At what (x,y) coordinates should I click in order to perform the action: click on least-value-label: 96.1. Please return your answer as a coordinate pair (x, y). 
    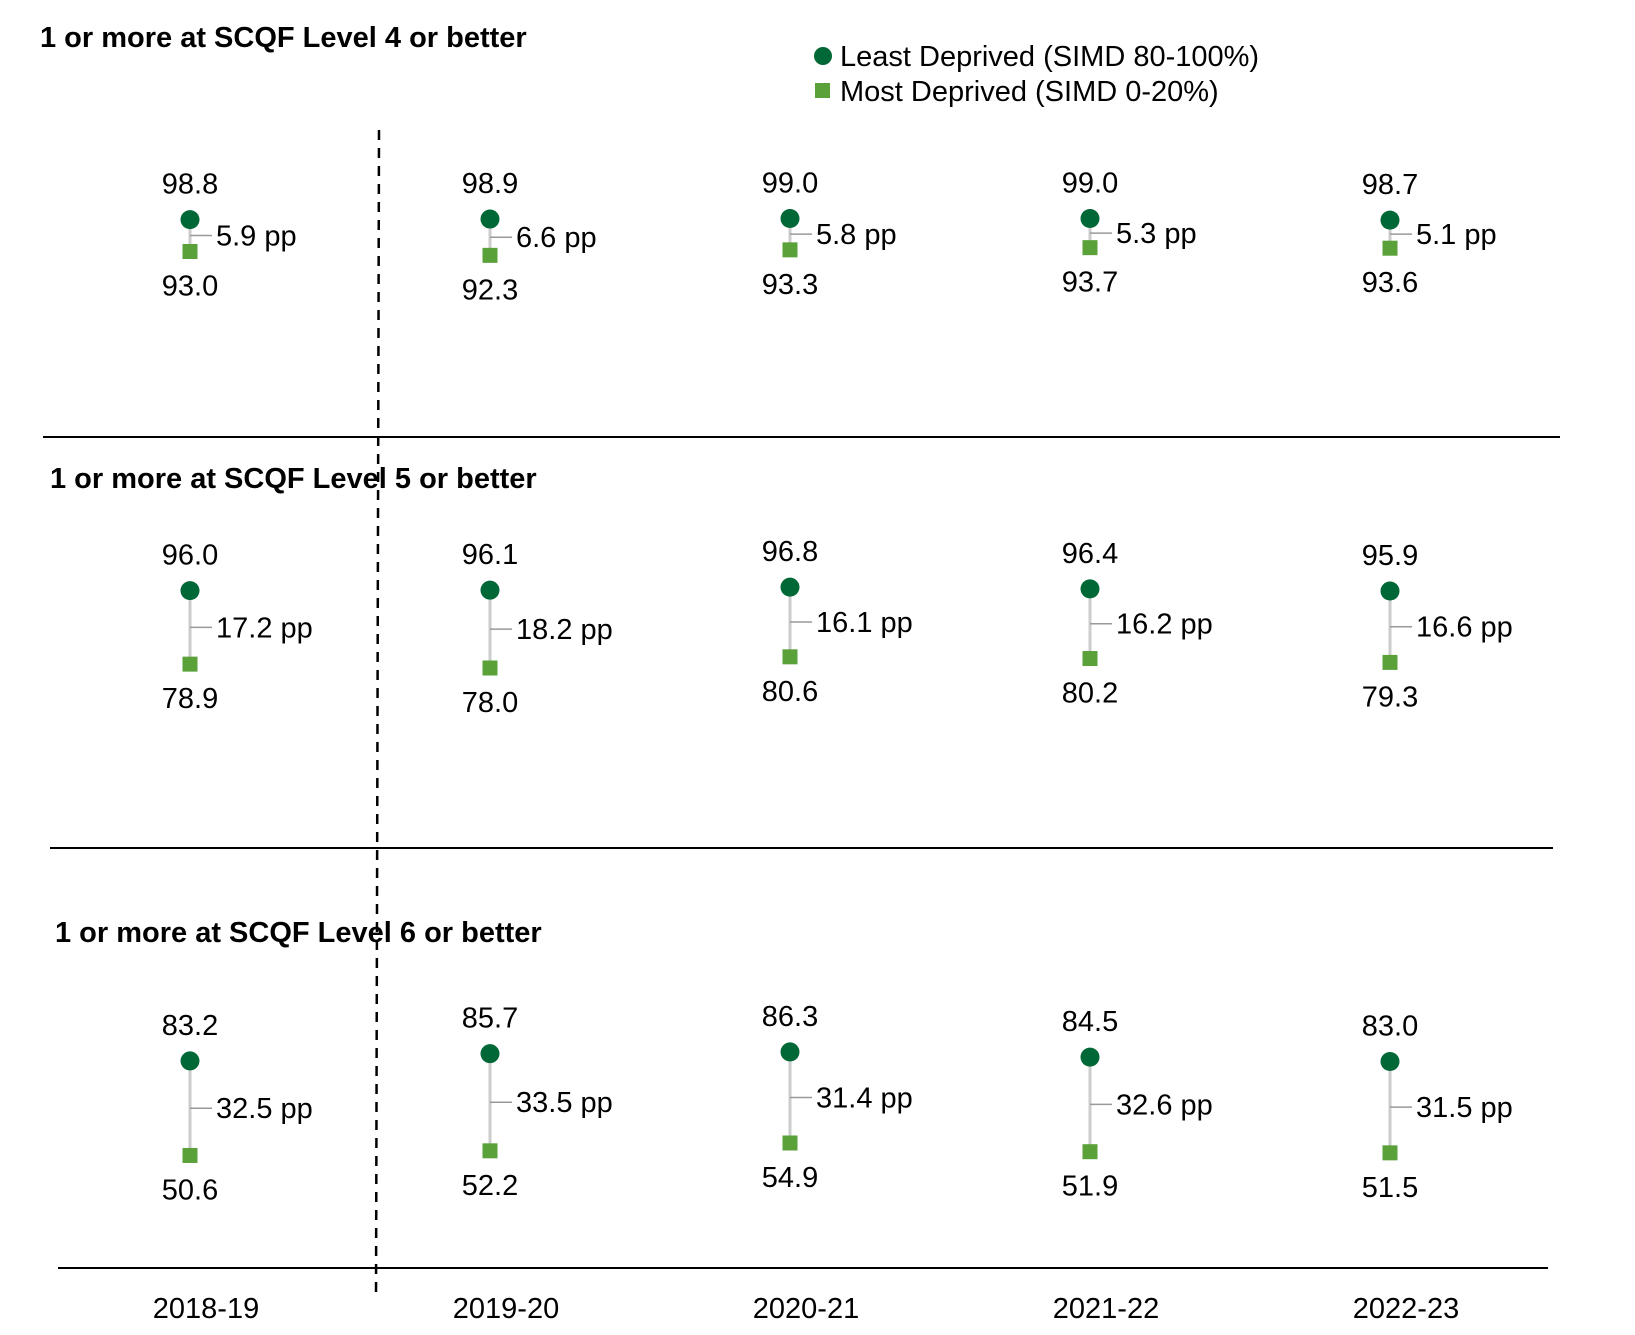
    Looking at the image, I should click on (490, 555).